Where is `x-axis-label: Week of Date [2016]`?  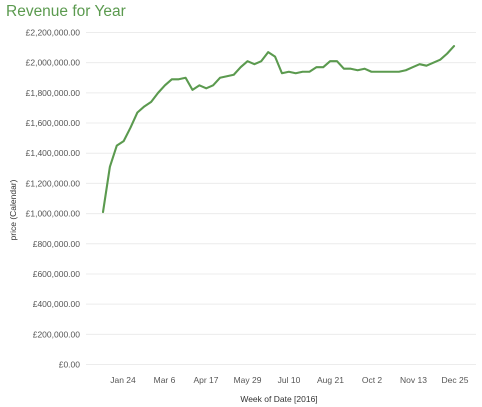
x-axis-label: Week of Date [2016] is located at coordinates (278, 399).